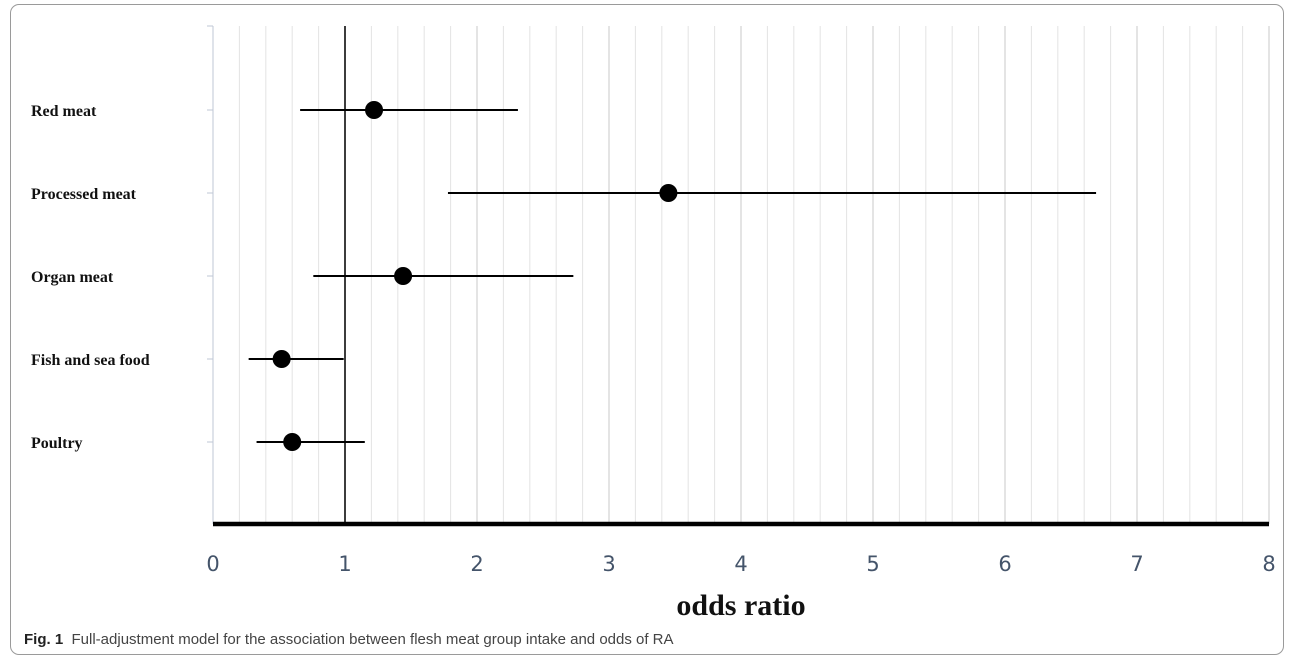 The width and height of the screenshot is (1296, 661). I want to click on x-tick-labels: 0 1 2 3 4 5 6 7 8, so click(740, 564).